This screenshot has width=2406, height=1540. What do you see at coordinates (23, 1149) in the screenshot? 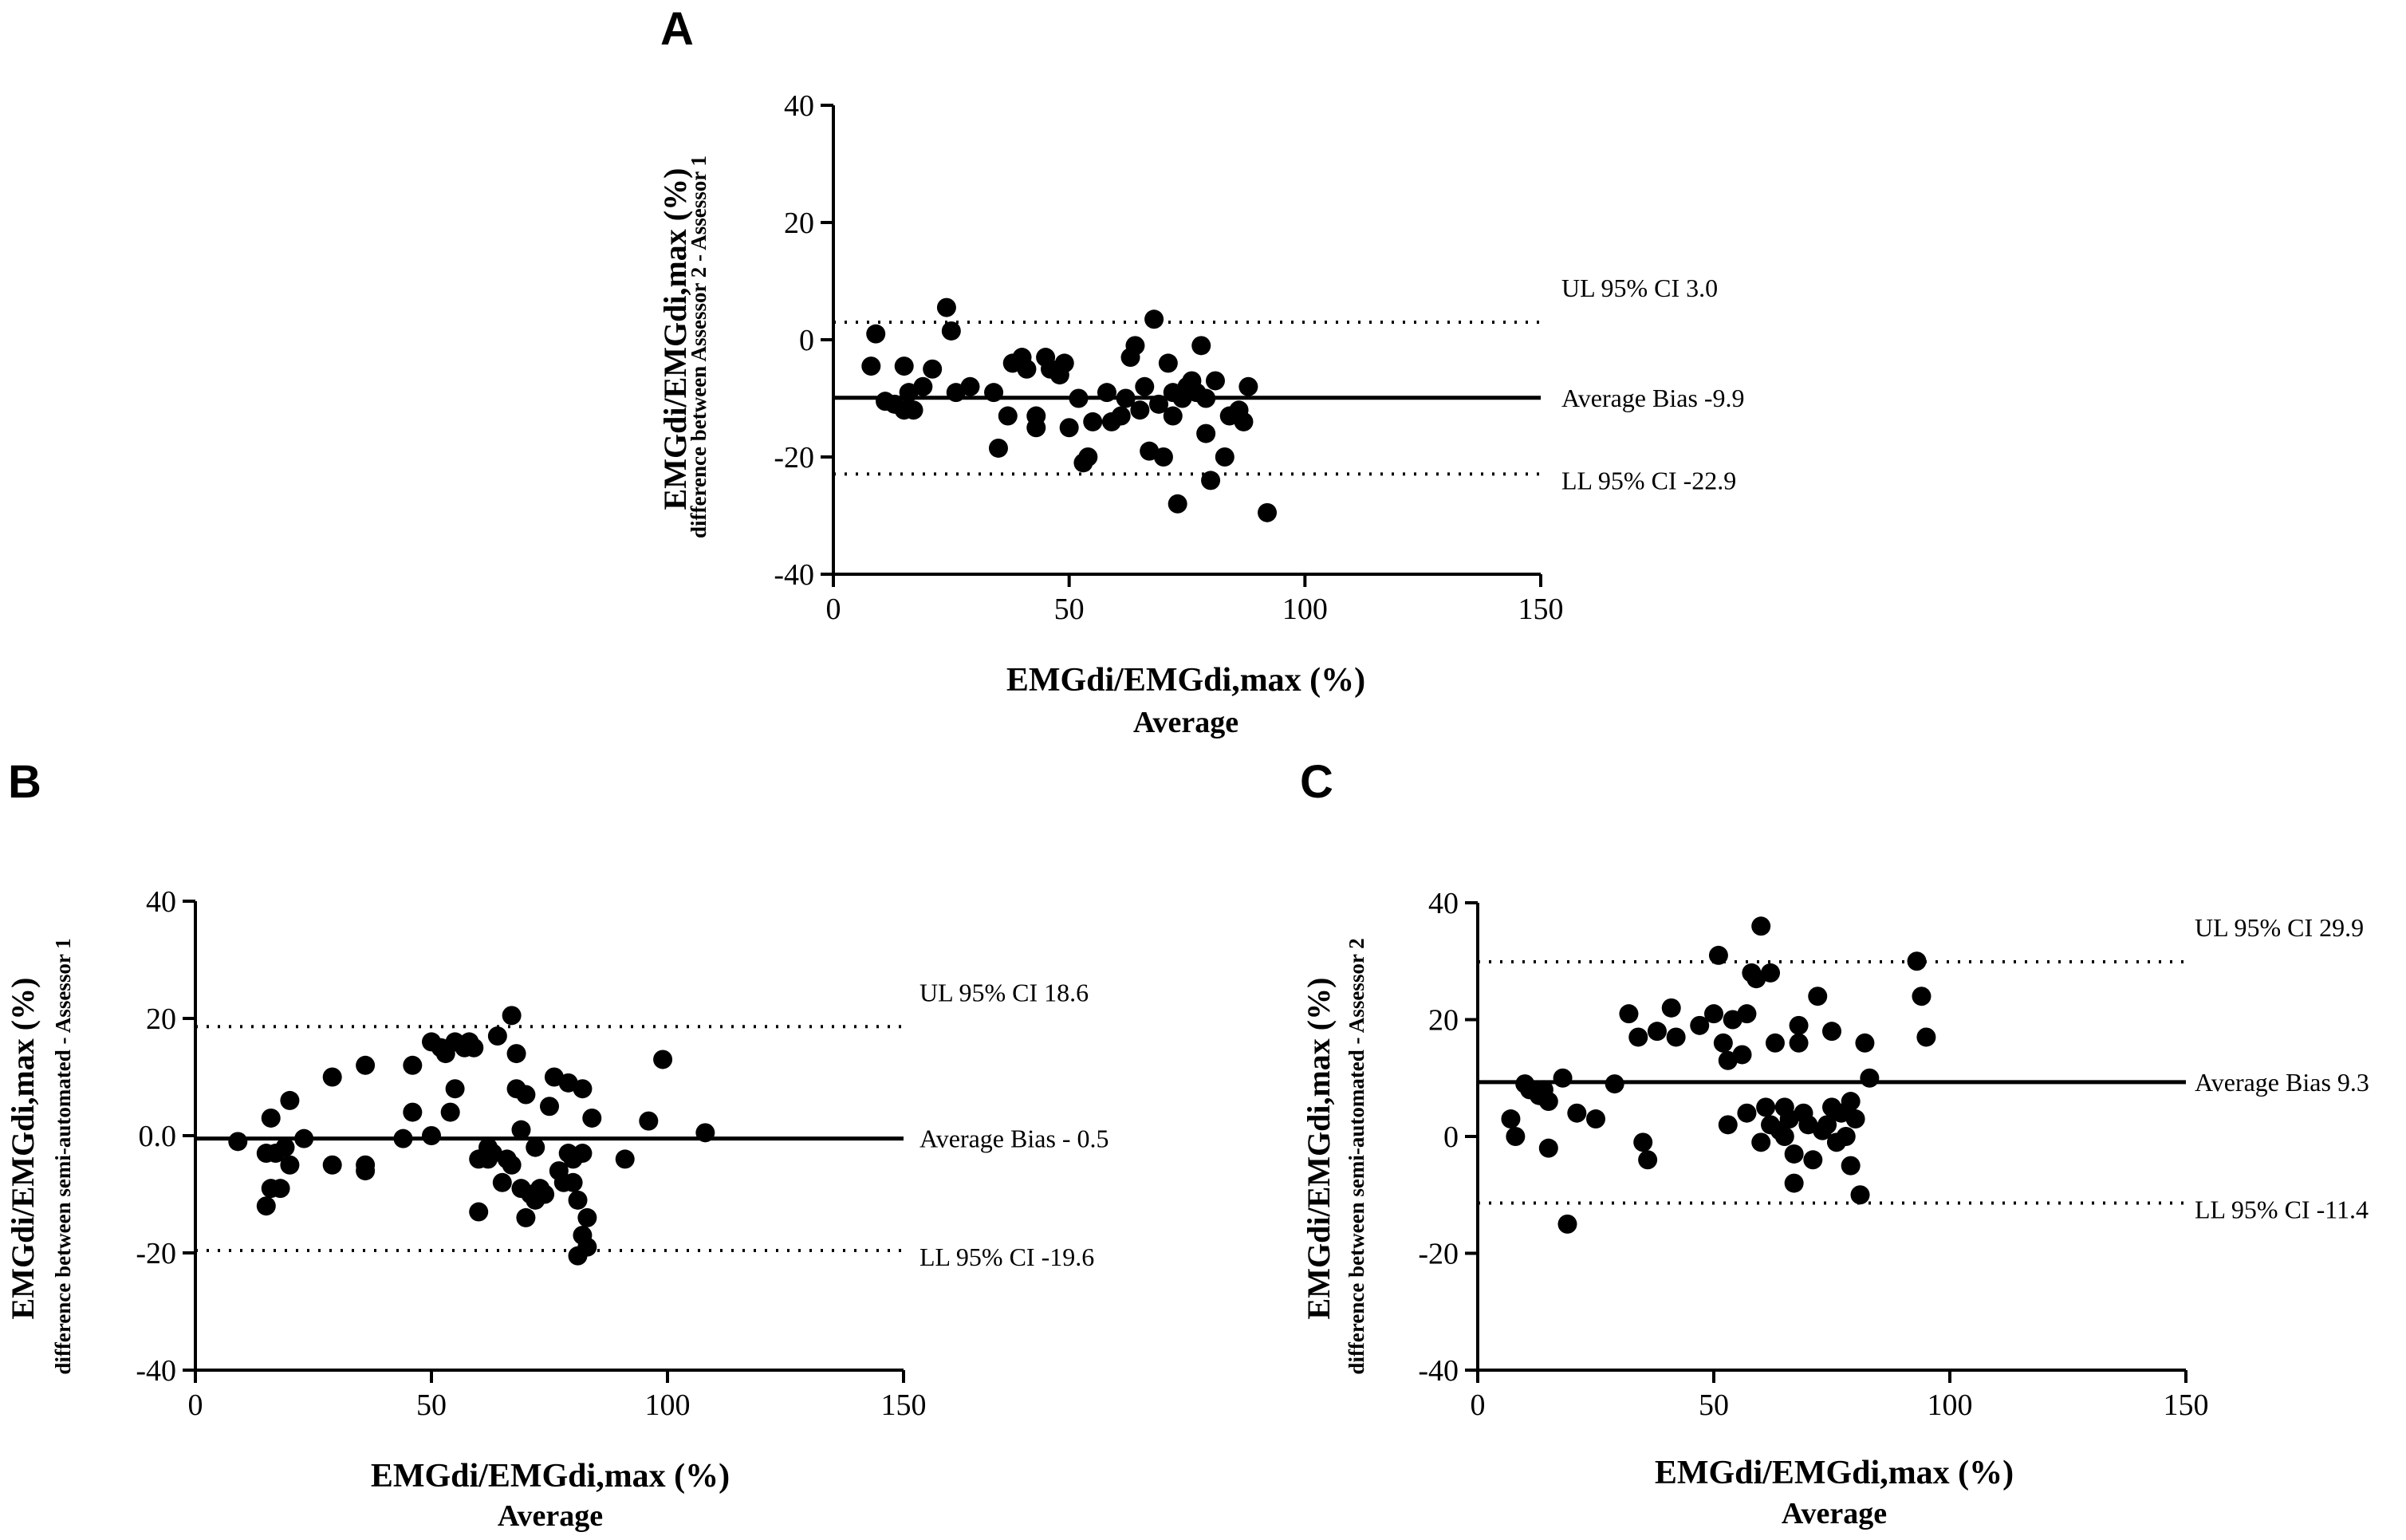
I see `panel-b-y-axis-label: EMGdi/EMGdi,max (%)` at bounding box center [23, 1149].